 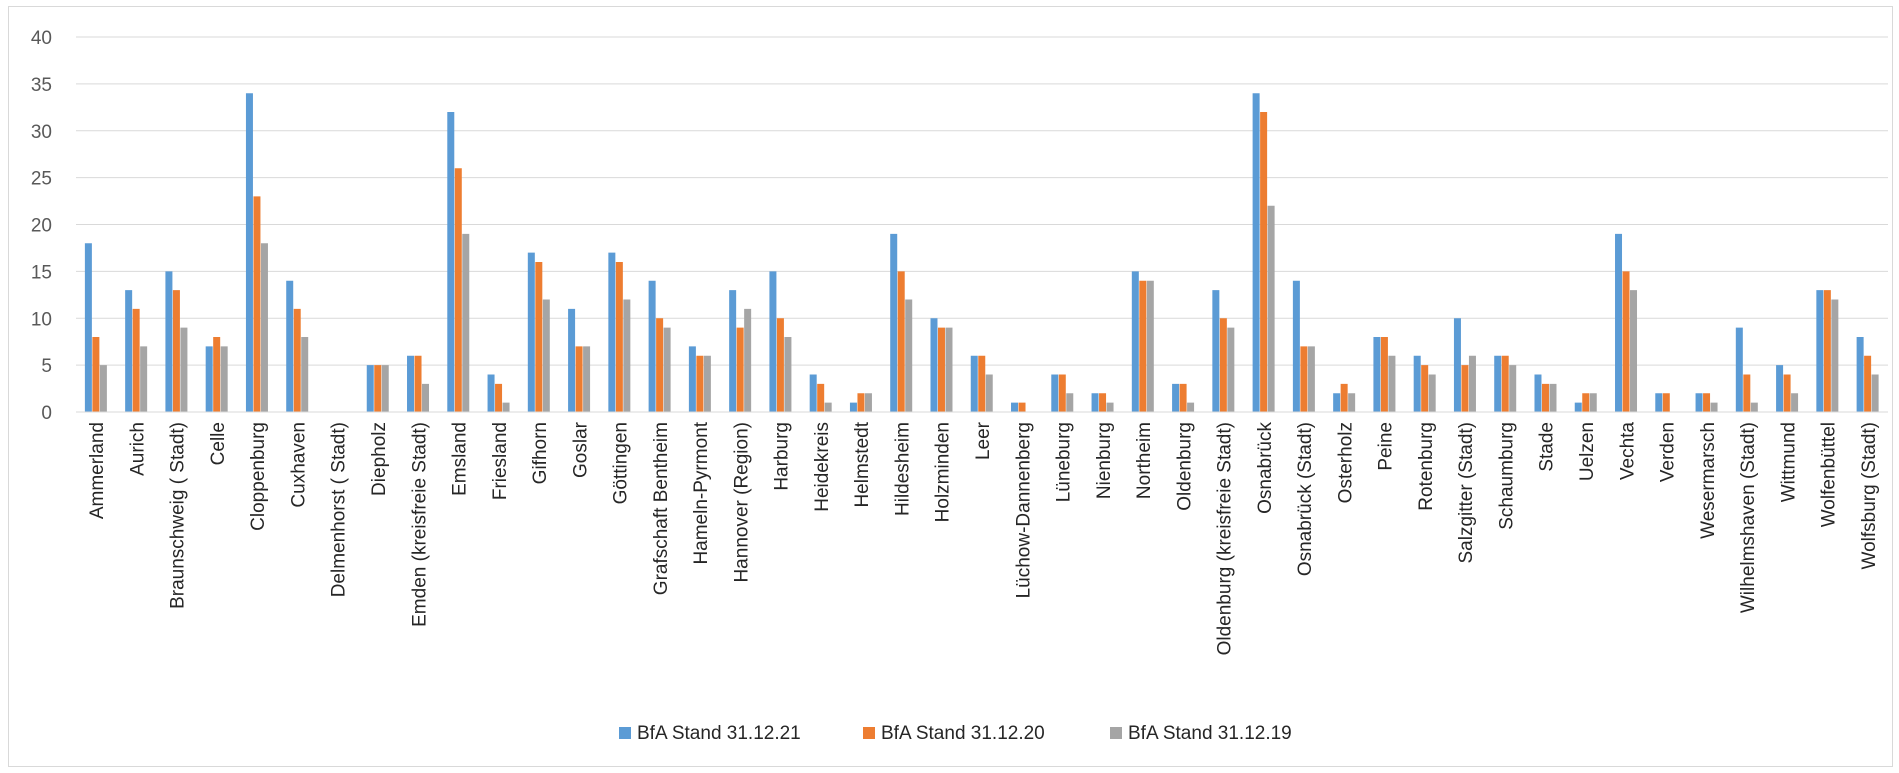 I want to click on y-tick-label: 40, so click(x=41, y=38).